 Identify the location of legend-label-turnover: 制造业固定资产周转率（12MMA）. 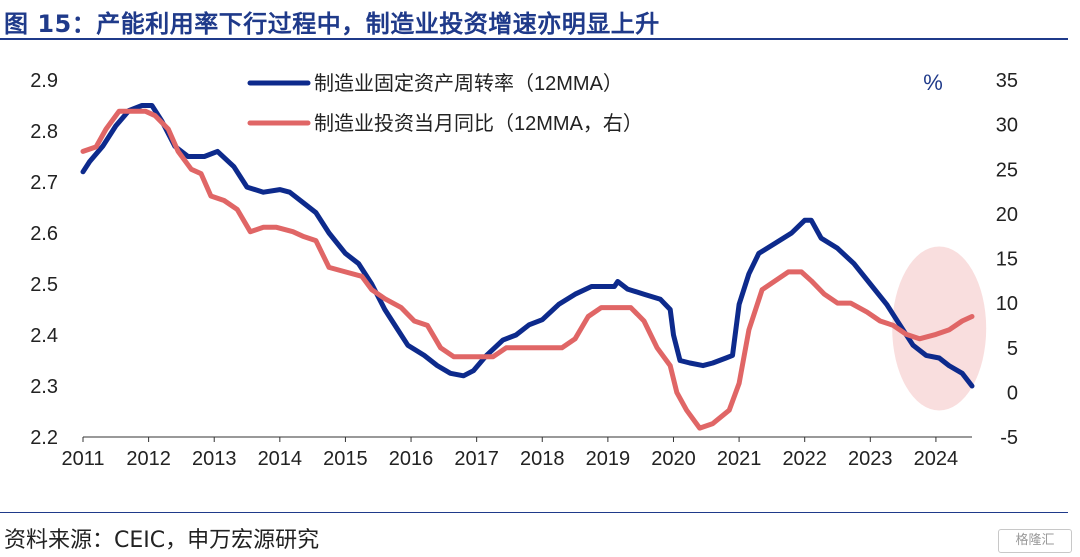
(468, 83).